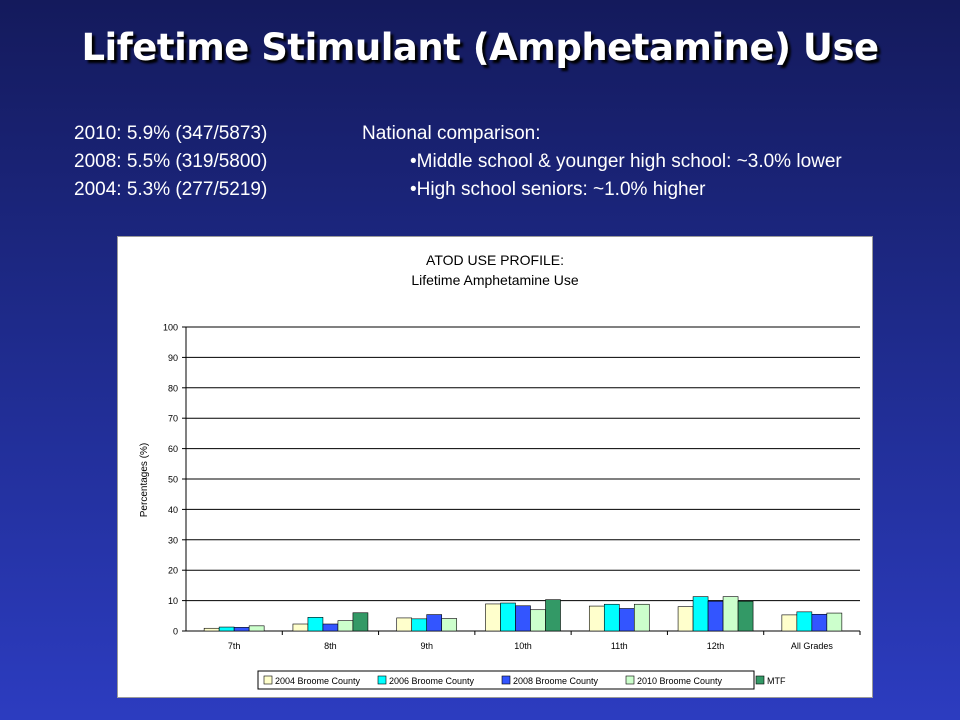 The width and height of the screenshot is (960, 720). What do you see at coordinates (716, 646) in the screenshot?
I see `x-tick-label: 12th` at bounding box center [716, 646].